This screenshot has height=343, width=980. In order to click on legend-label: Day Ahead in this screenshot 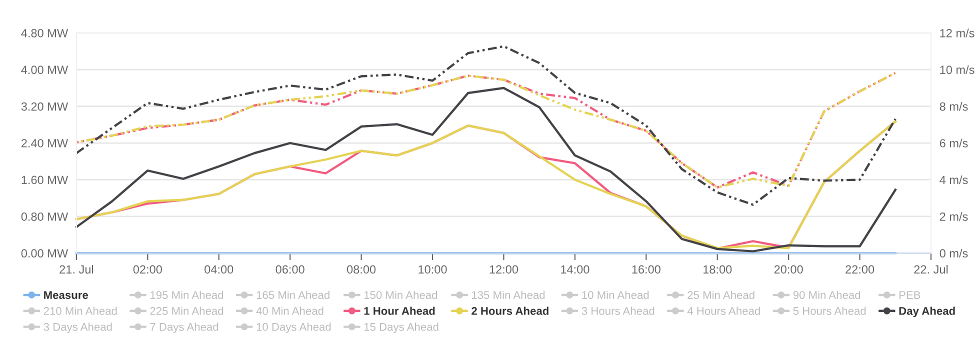, I will do `click(927, 312)`.